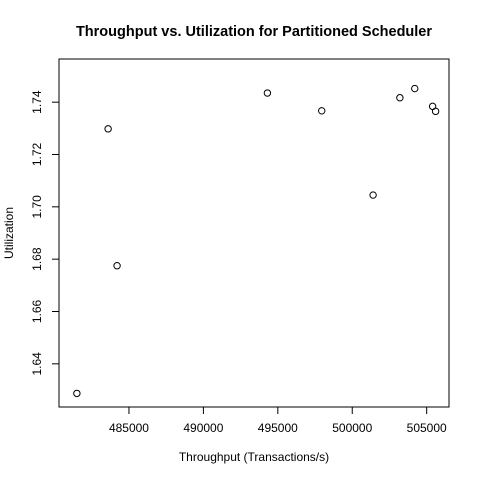 The height and width of the screenshot is (480, 480). Describe the element at coordinates (37, 155) in the screenshot. I see `y-tick-label: 1.72` at that location.